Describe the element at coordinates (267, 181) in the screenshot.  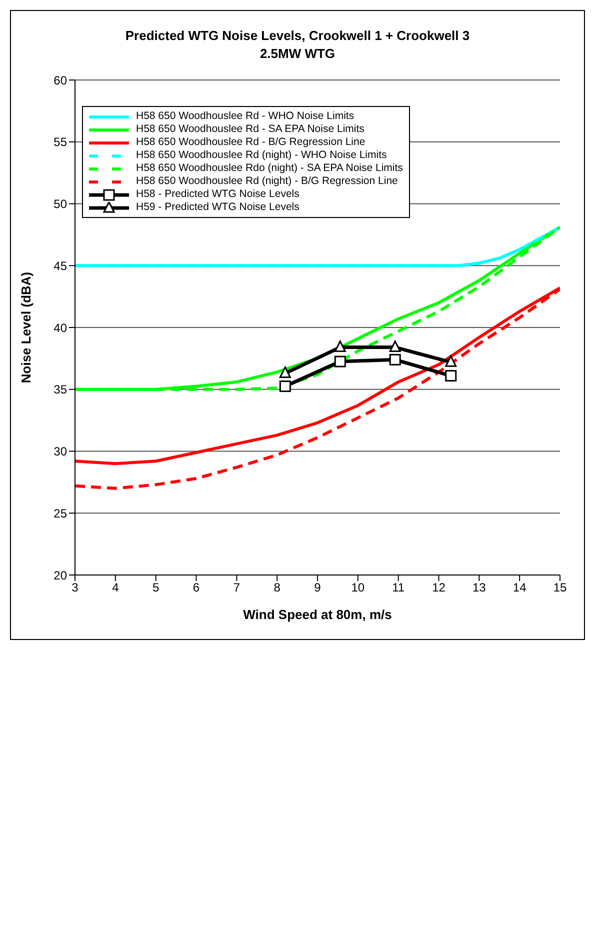
I see `legend-label: H58 650 Woodhouslee Rd (night) - B/G Regression Line` at that location.